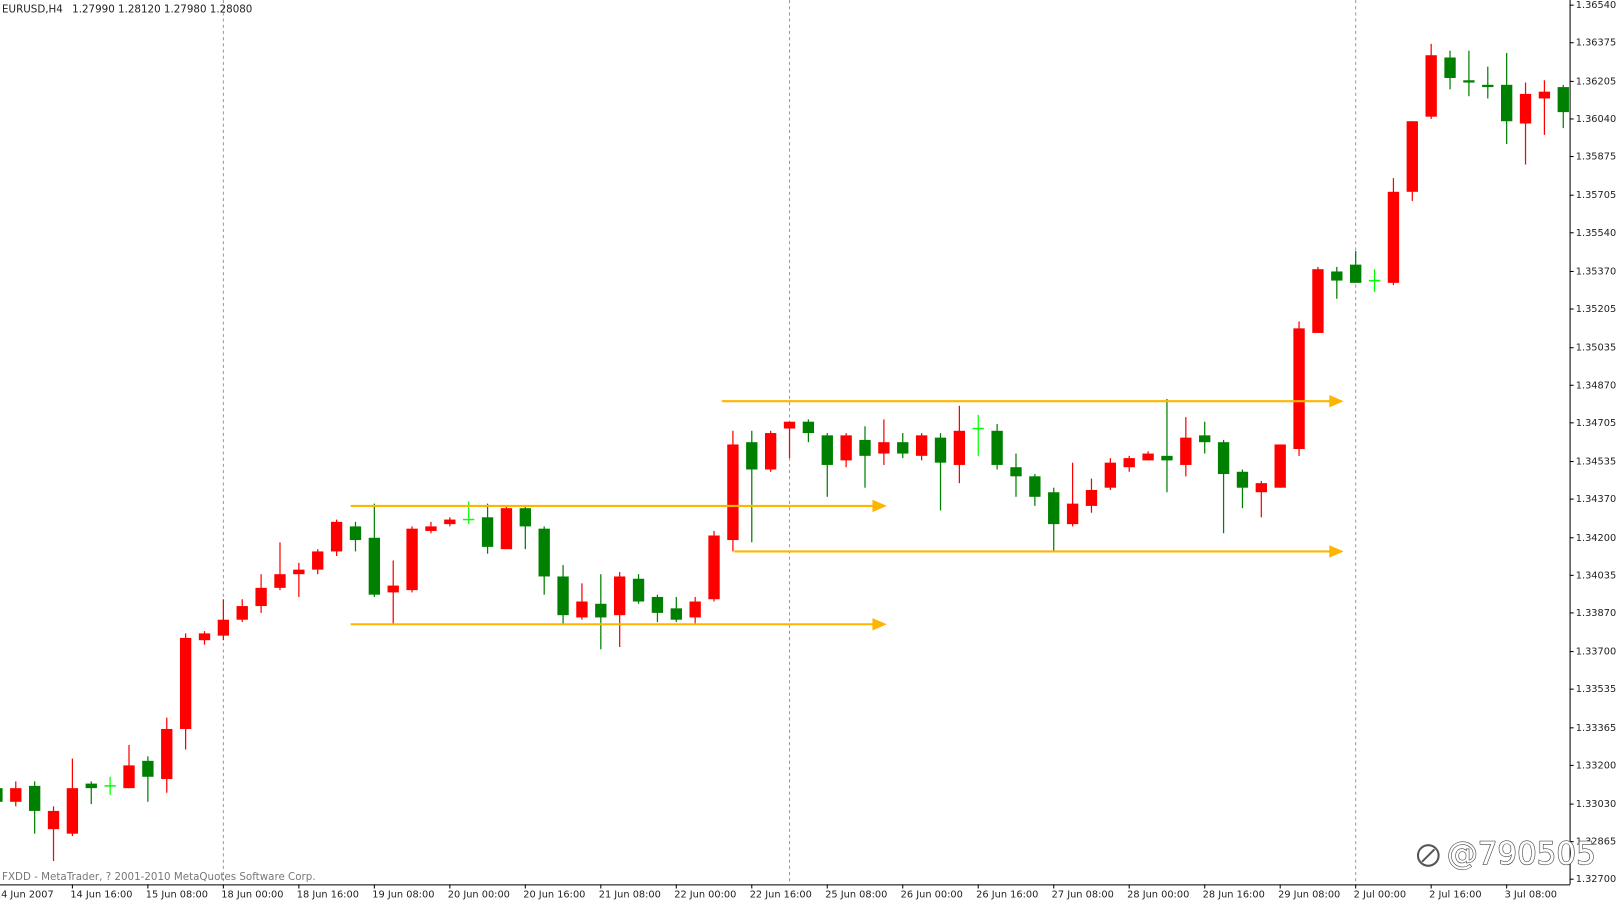 Image resolution: width=1617 pixels, height=906 pixels. I want to click on y-tick-label: 1.36540, so click(1596, 5).